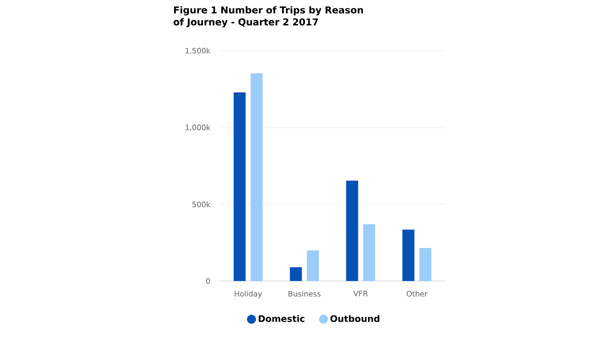 Image resolution: width=614 pixels, height=345 pixels. I want to click on chart-title: Figure 1 Number of Trips by Reason of Journey - Quarter 2 2017, so click(268, 17).